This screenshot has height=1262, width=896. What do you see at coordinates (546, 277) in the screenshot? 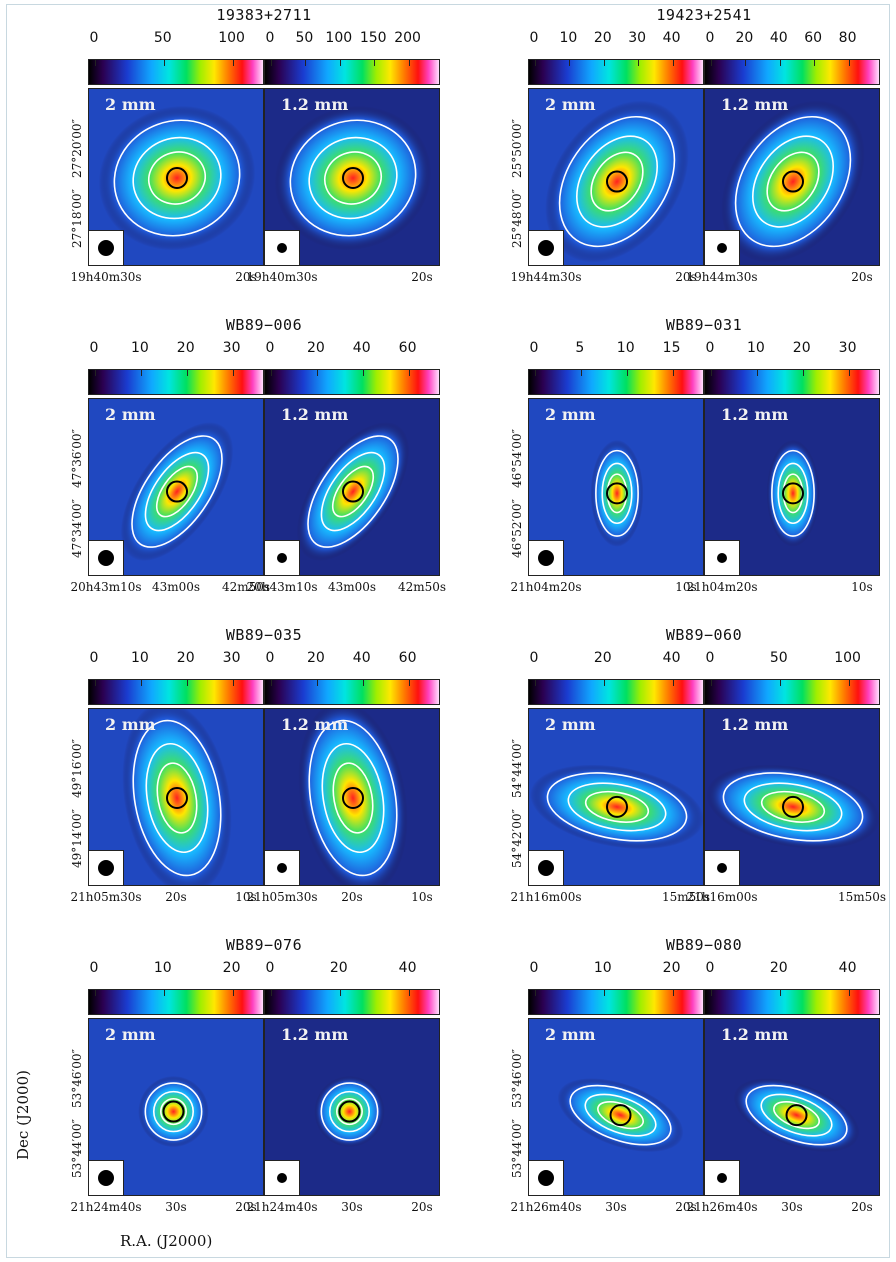
I see `ra-tick-label: 19h44m30s` at bounding box center [546, 277].